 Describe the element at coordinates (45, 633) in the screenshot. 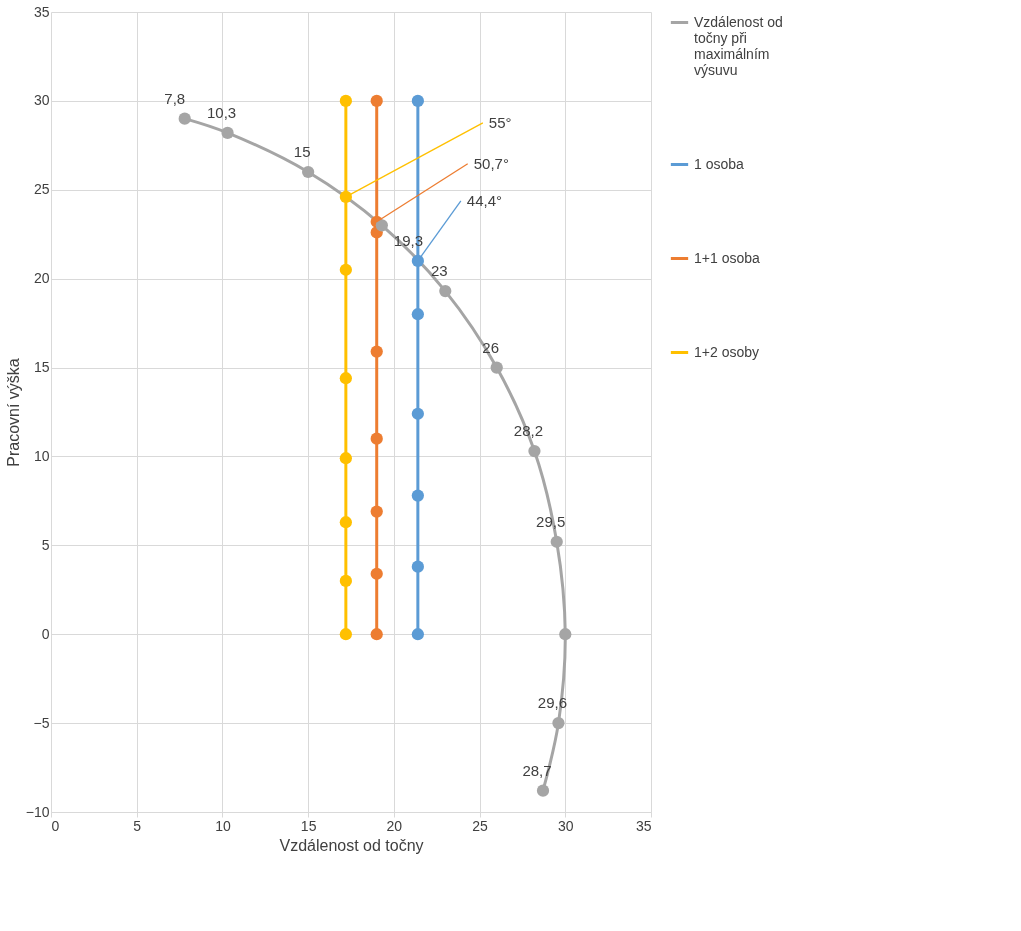

I see `y-tick-label: 0` at that location.